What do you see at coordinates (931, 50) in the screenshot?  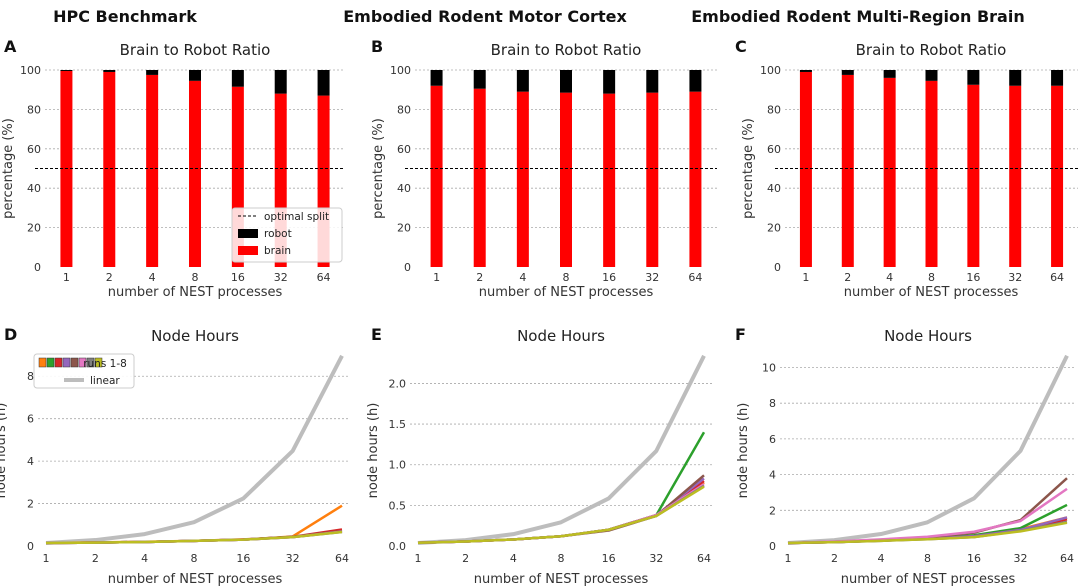 I see `panel-title: Brain to Robot Ratio` at bounding box center [931, 50].